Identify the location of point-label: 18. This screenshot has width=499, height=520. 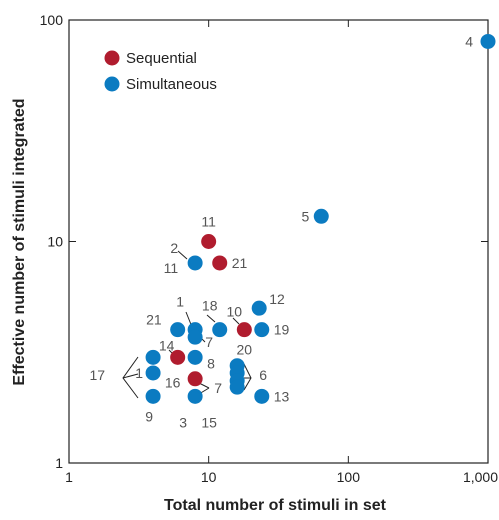
(210, 306).